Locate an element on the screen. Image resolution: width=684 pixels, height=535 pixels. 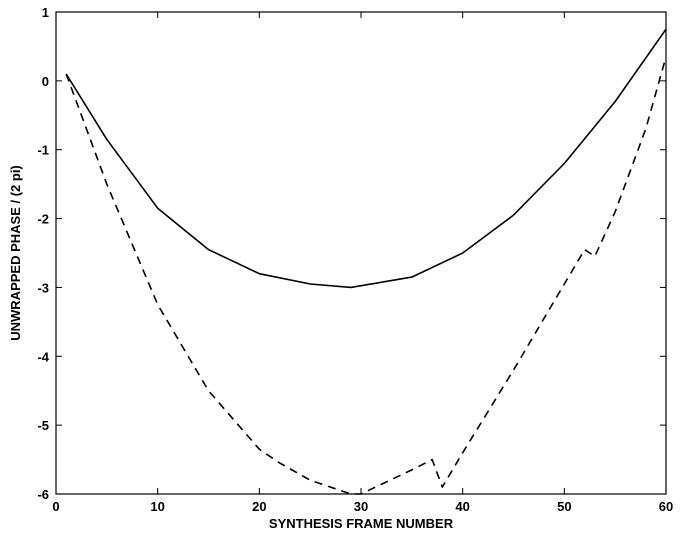
y-tick-label: -6 is located at coordinates (43, 494).